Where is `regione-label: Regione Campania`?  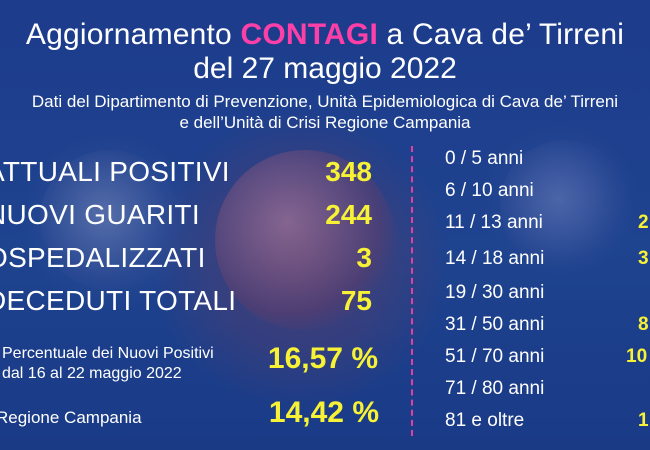 regione-label: Regione Campania is located at coordinates (71, 417).